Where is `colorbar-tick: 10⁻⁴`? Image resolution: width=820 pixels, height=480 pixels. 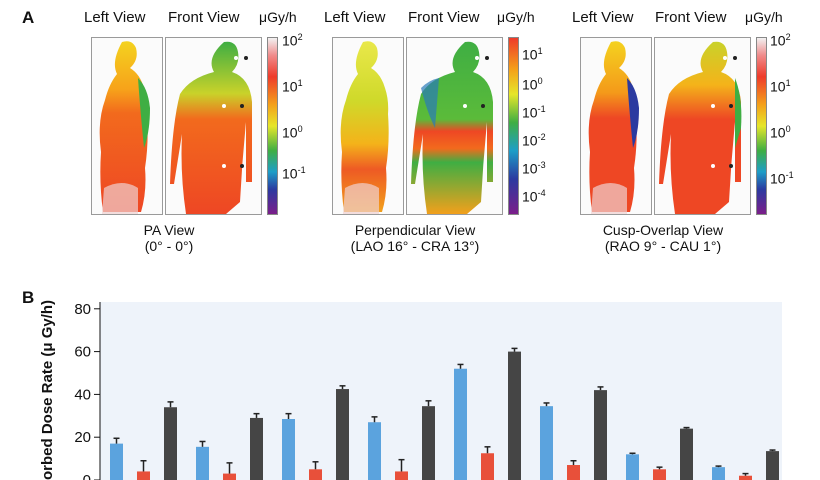
colorbar-tick: 10⁻⁴ is located at coordinates (534, 196).